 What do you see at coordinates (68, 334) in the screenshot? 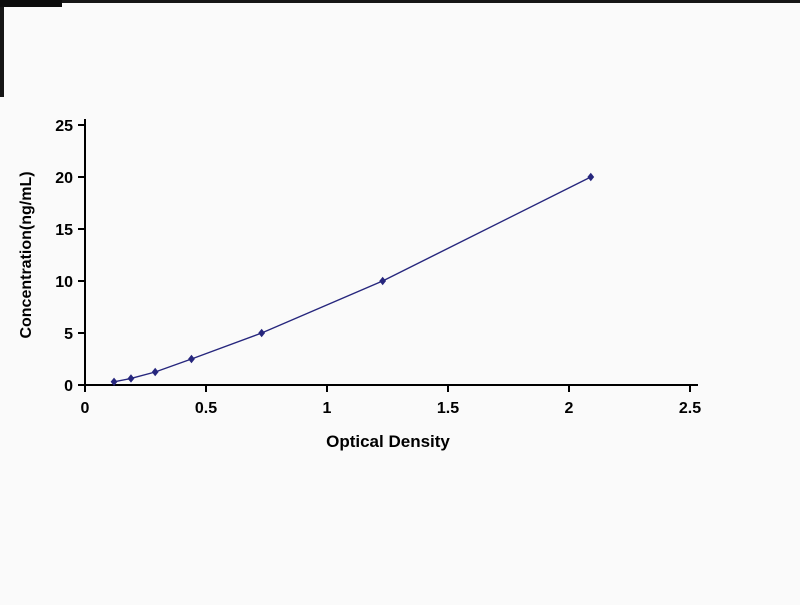
I see `y-tick-label: 5` at bounding box center [68, 334].